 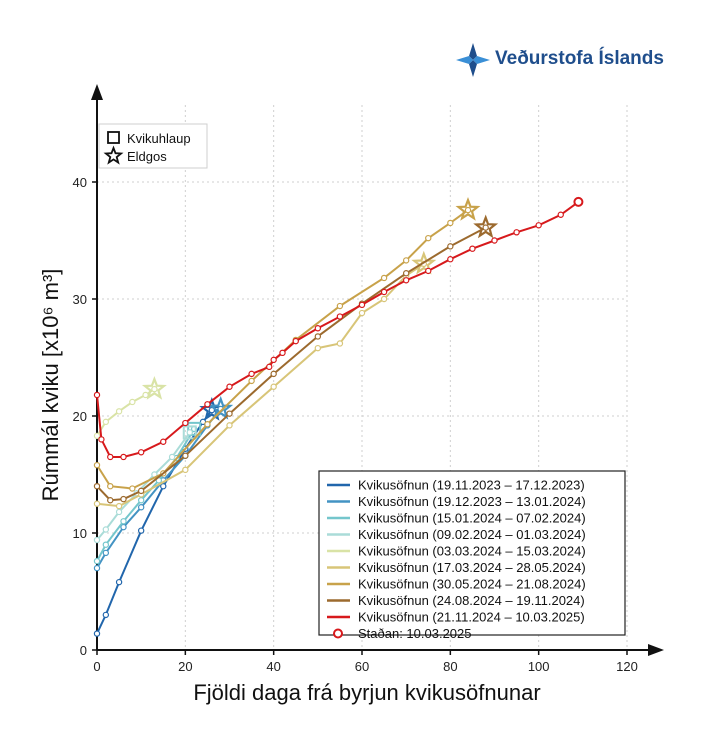 I want to click on legend-item: Kvikusöfnun (09.02.2024 – 01.03.2024), so click(x=456, y=534).